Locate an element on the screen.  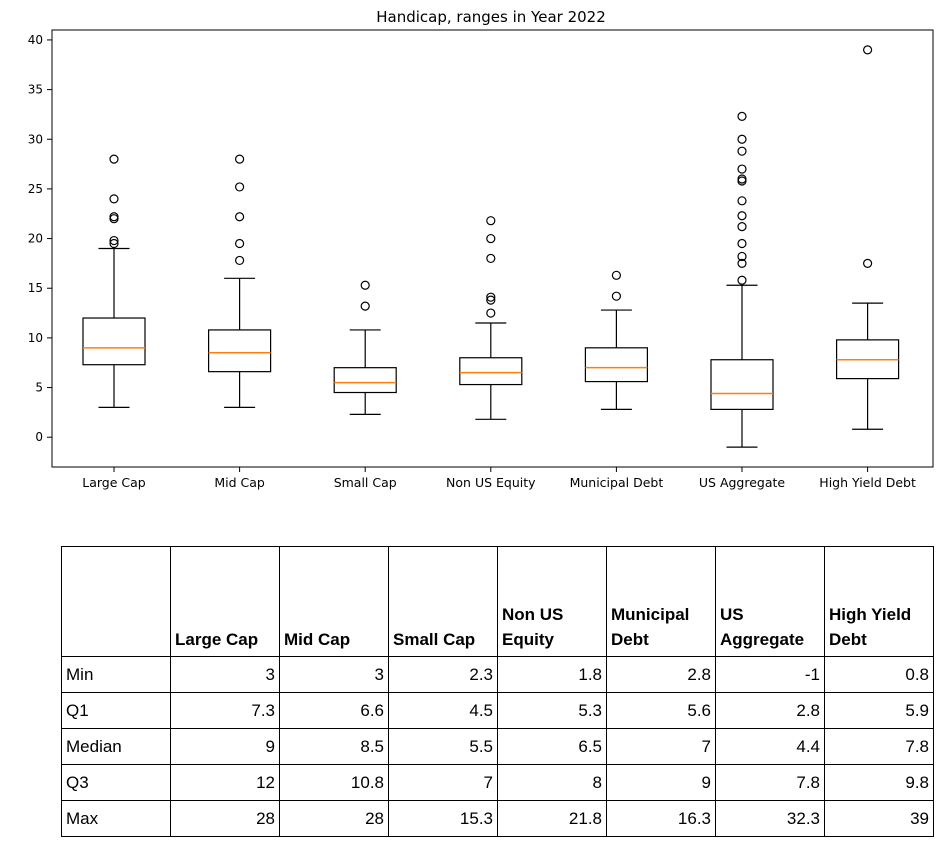
table-cell: 4.4 is located at coordinates (770, 746).